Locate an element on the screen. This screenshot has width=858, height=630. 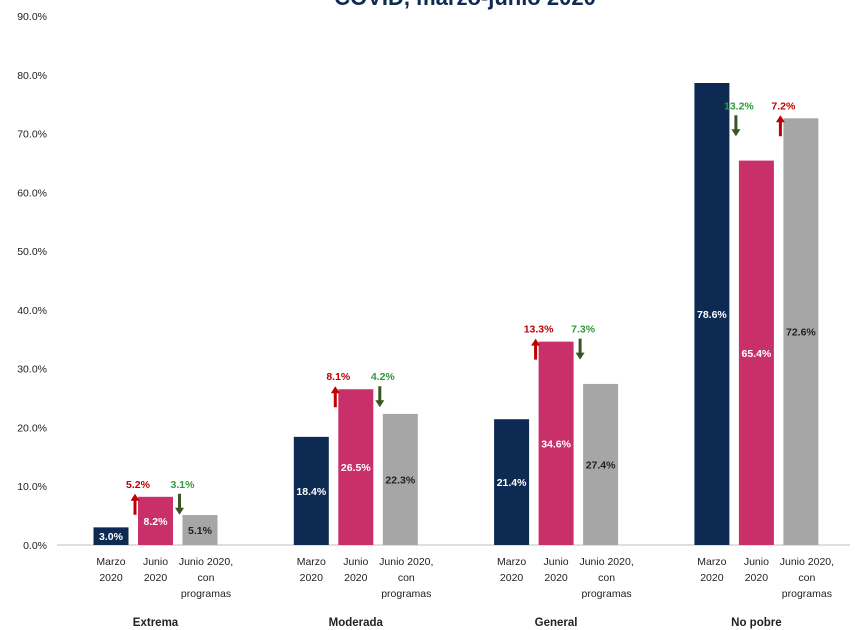
category-label: Moderada is located at coordinates (356, 623).